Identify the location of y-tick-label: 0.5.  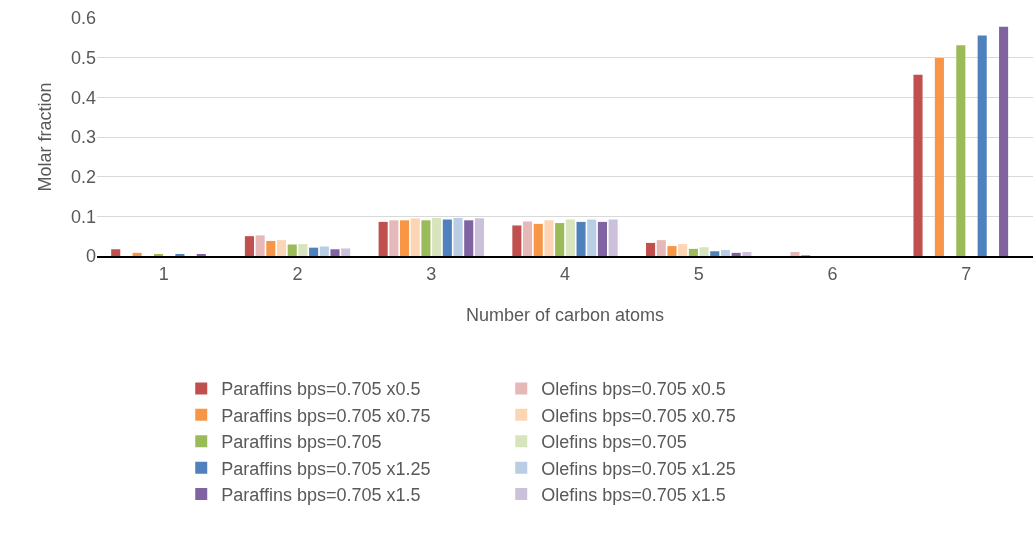
(83, 57).